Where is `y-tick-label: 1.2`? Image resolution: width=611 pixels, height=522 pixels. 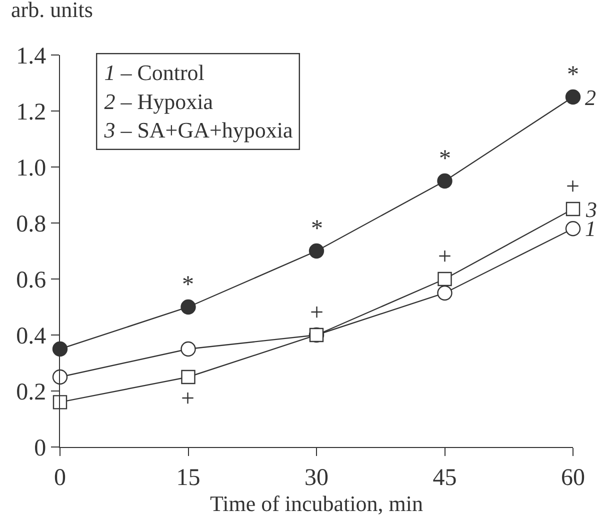 y-tick-label: 1.2 is located at coordinates (31, 112).